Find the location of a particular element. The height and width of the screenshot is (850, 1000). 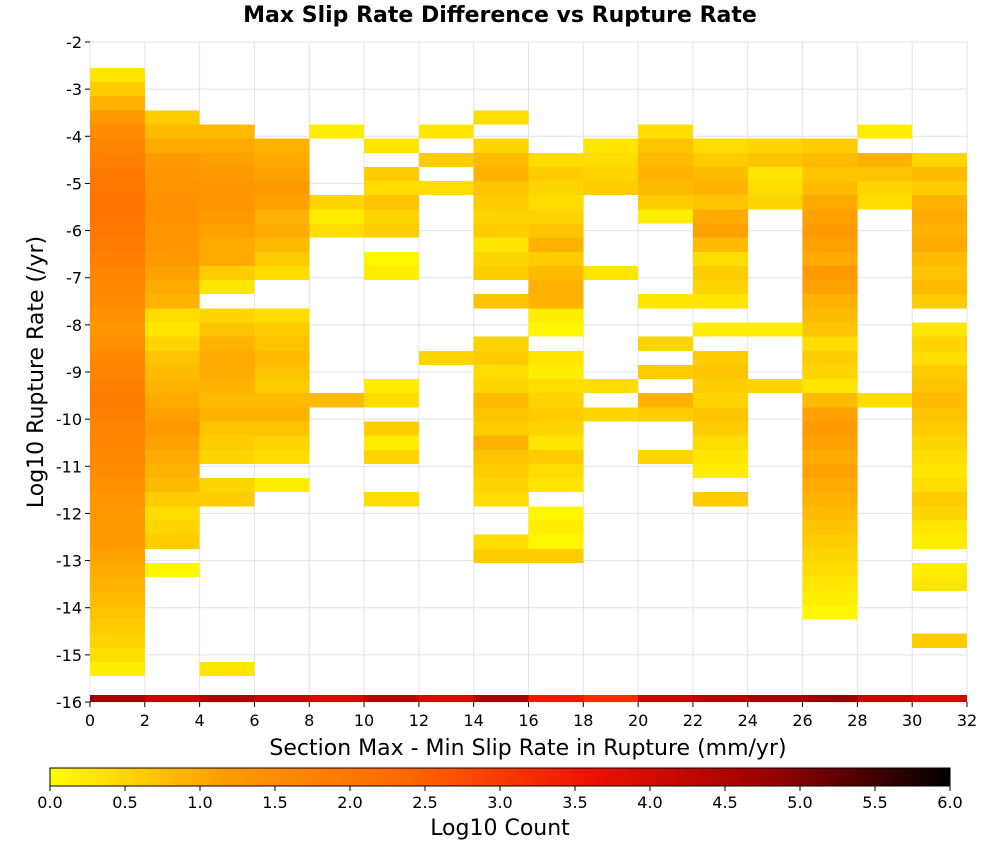

x-tick-label: 30 is located at coordinates (912, 720).